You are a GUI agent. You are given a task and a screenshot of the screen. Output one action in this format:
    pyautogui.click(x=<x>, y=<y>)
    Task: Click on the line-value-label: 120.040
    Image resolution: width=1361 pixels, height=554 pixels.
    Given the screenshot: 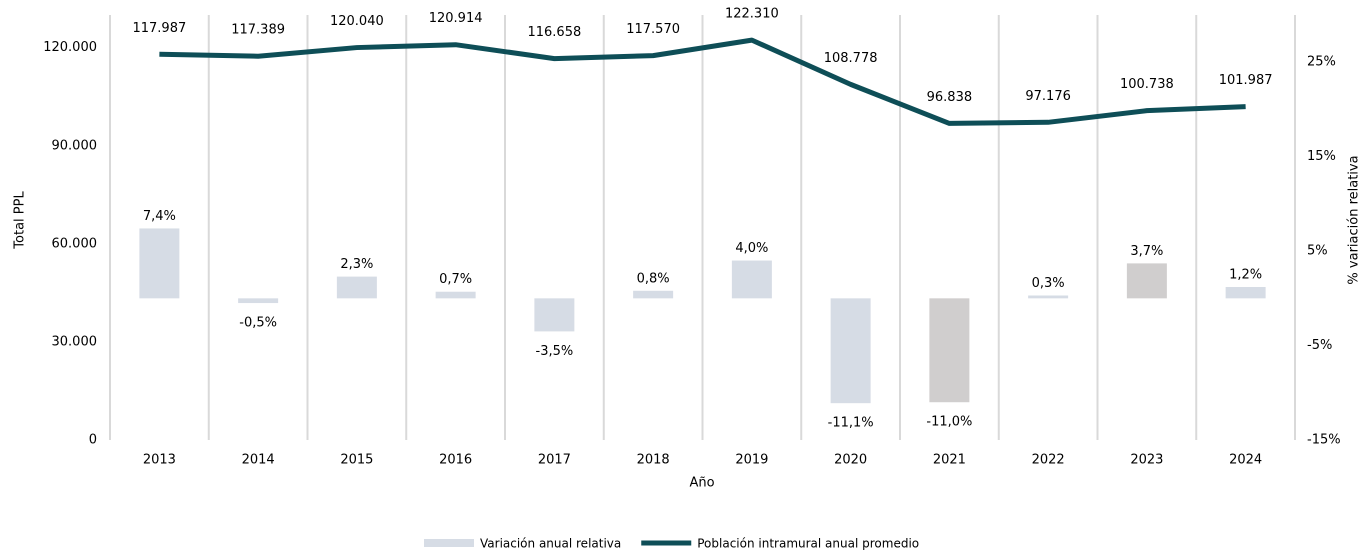 What is the action you would take?
    pyautogui.click(x=357, y=21)
    